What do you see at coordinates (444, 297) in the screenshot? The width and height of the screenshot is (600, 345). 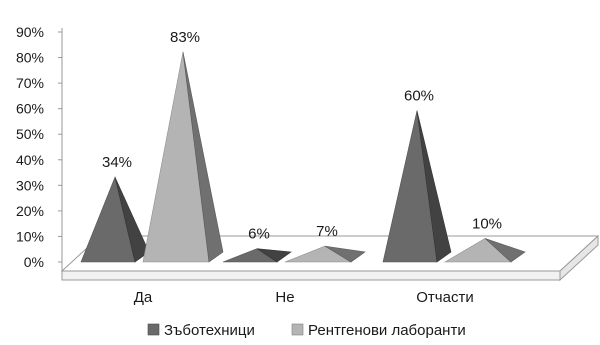 I see `x-category-label: Отчасти` at bounding box center [444, 297].